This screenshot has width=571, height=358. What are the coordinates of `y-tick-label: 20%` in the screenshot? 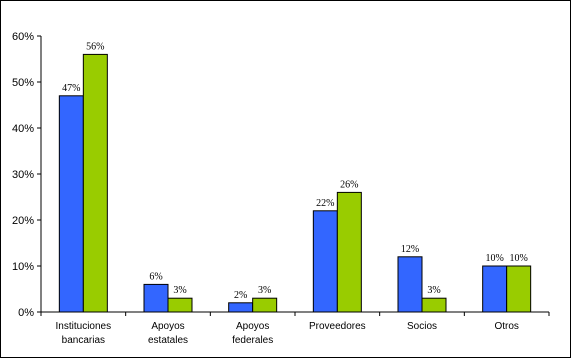 It's located at (23, 221).